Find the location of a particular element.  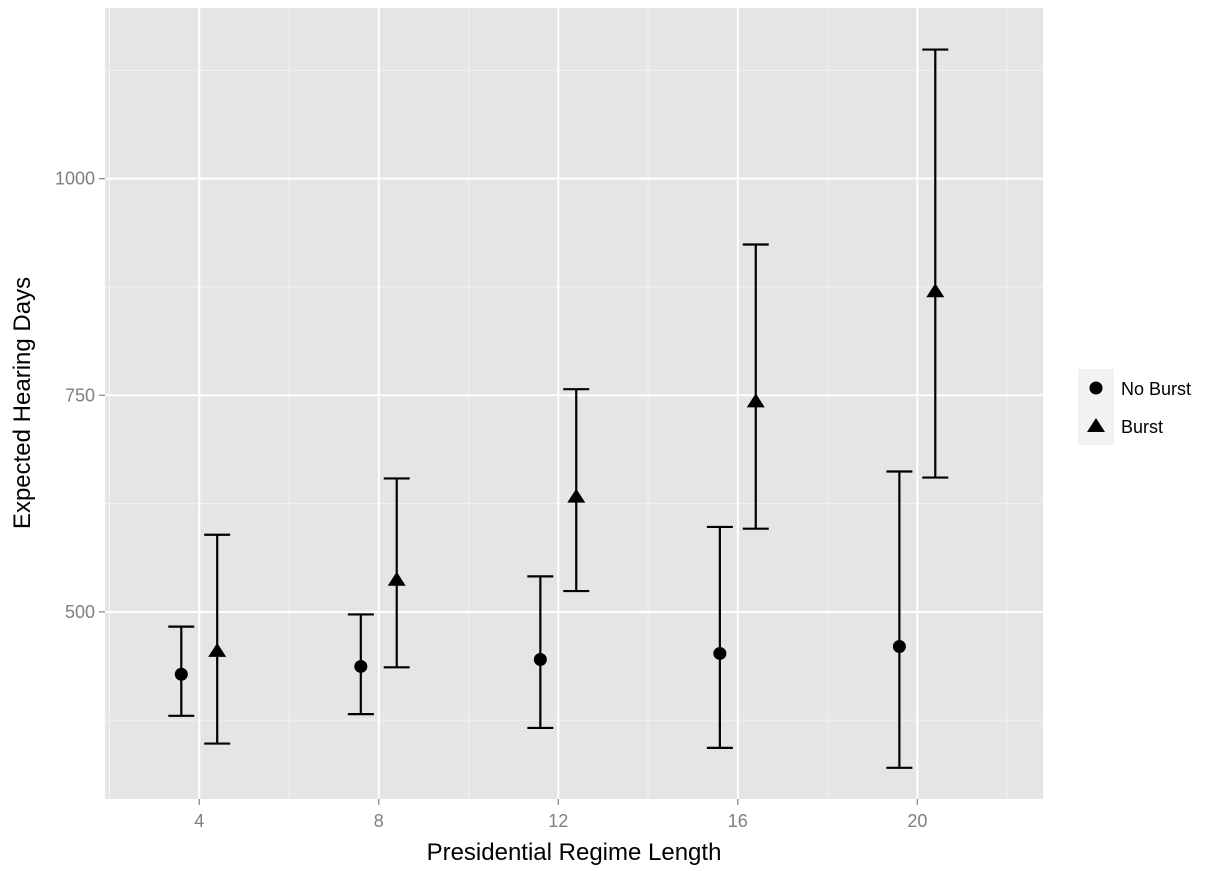

y-tick-label: 500 is located at coordinates (80, 612).